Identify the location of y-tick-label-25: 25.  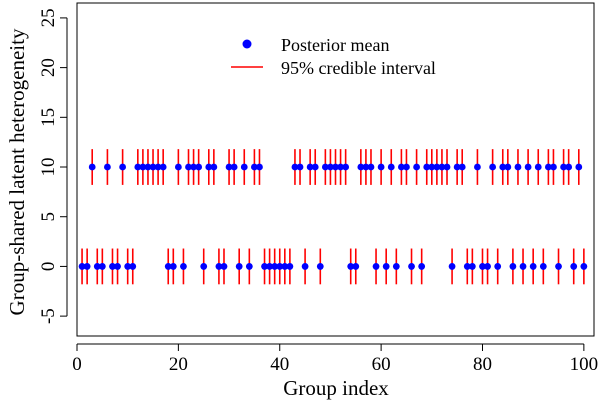
(48, 17).